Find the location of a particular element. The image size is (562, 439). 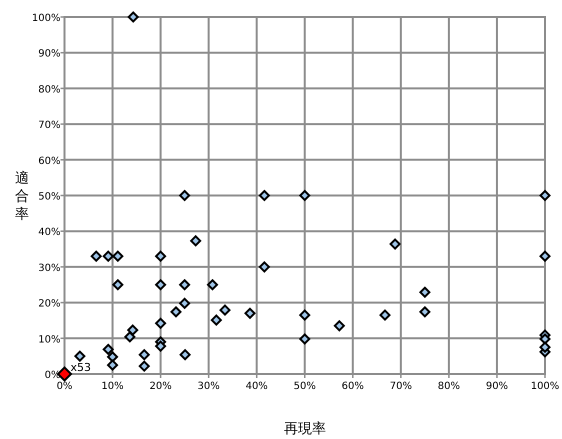

y-tick-label: 40% is located at coordinates (49, 232).